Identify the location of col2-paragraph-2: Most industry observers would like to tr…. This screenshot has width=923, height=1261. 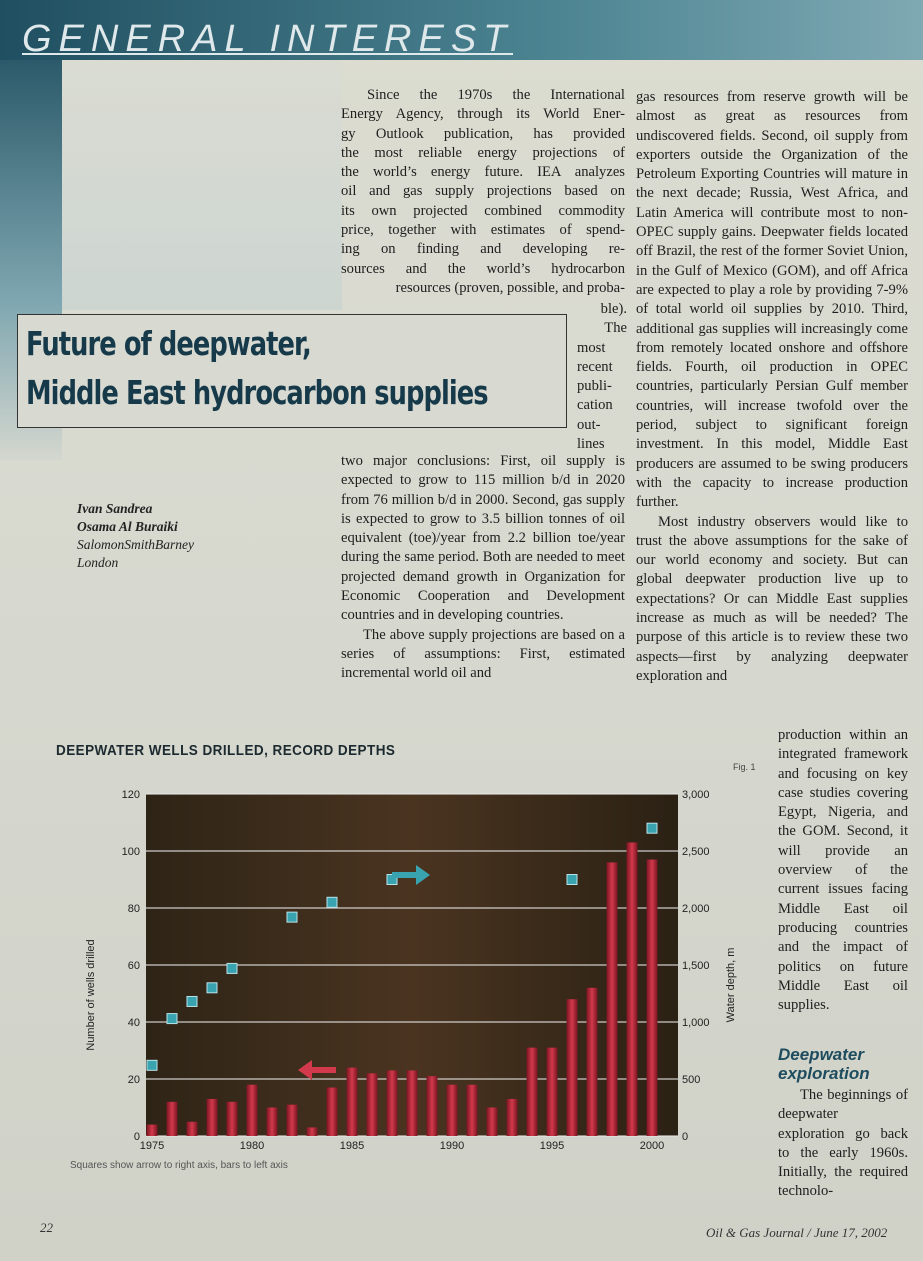
(772, 598).